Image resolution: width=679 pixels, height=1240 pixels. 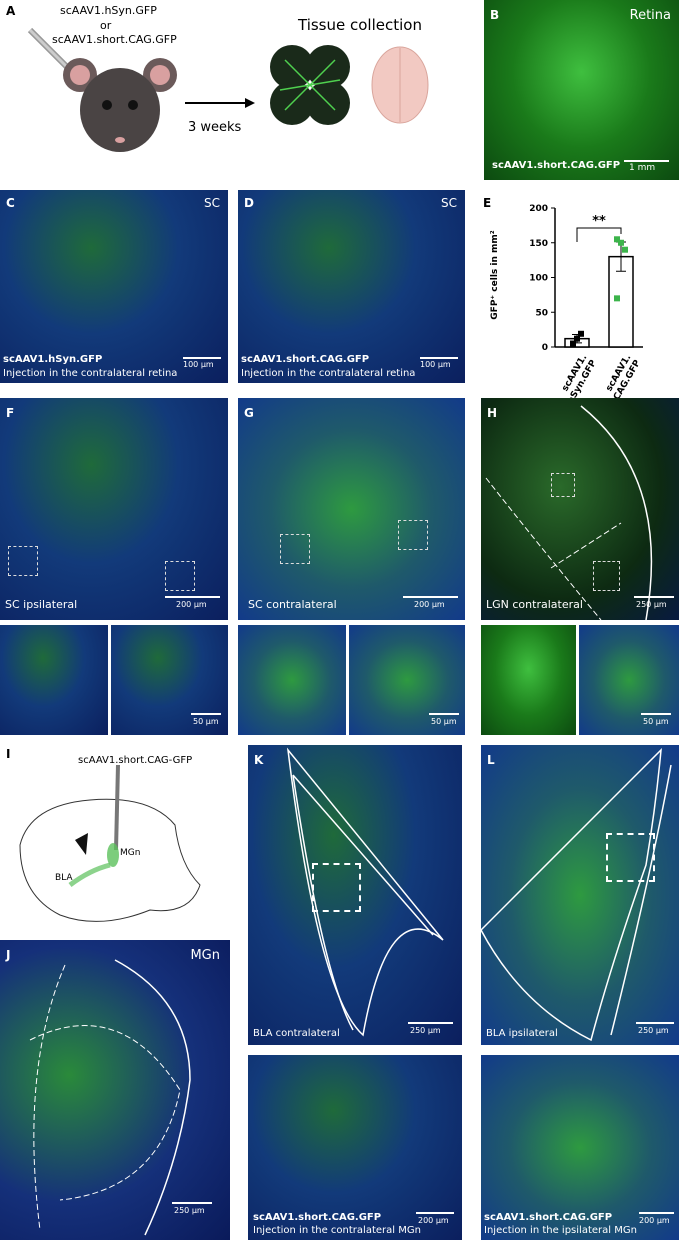 I want to click on y-tick-label: 150, so click(x=538, y=244).